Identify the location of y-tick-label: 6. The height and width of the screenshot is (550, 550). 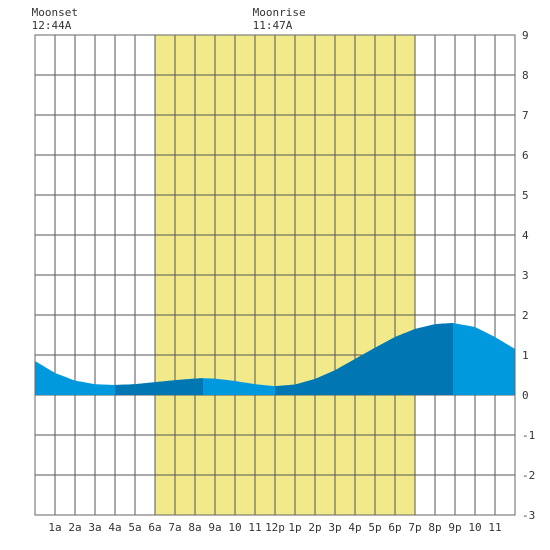
(525, 155).